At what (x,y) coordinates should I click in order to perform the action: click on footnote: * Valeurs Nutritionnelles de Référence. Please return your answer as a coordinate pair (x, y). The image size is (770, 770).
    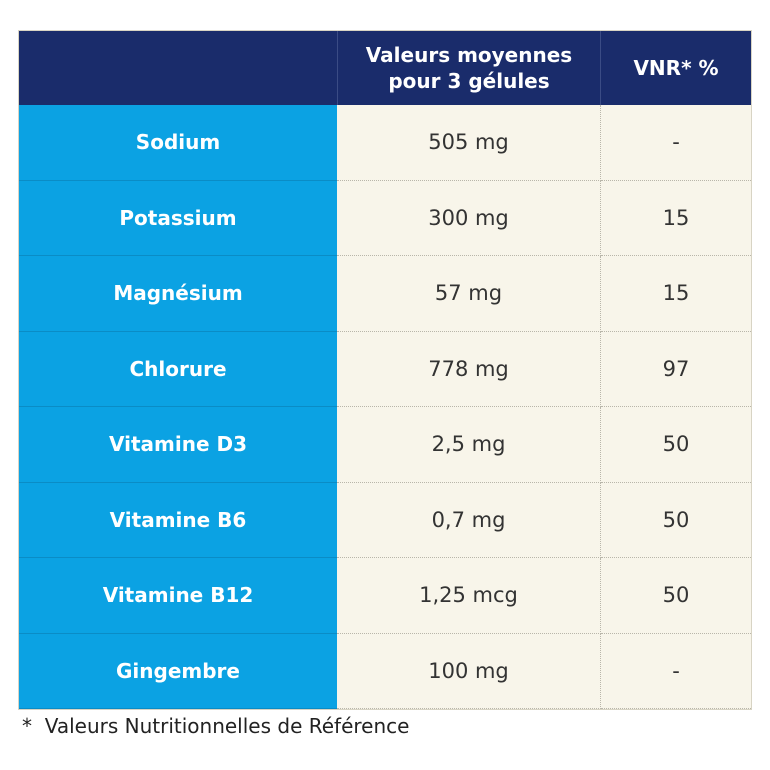
    Looking at the image, I should click on (216, 726).